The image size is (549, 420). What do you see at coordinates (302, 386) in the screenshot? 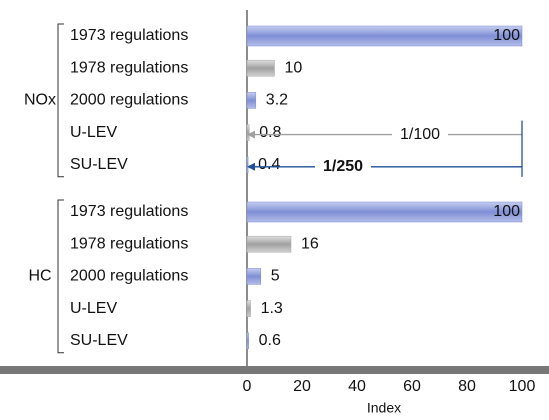
I see `x-tick-label: 20` at bounding box center [302, 386].